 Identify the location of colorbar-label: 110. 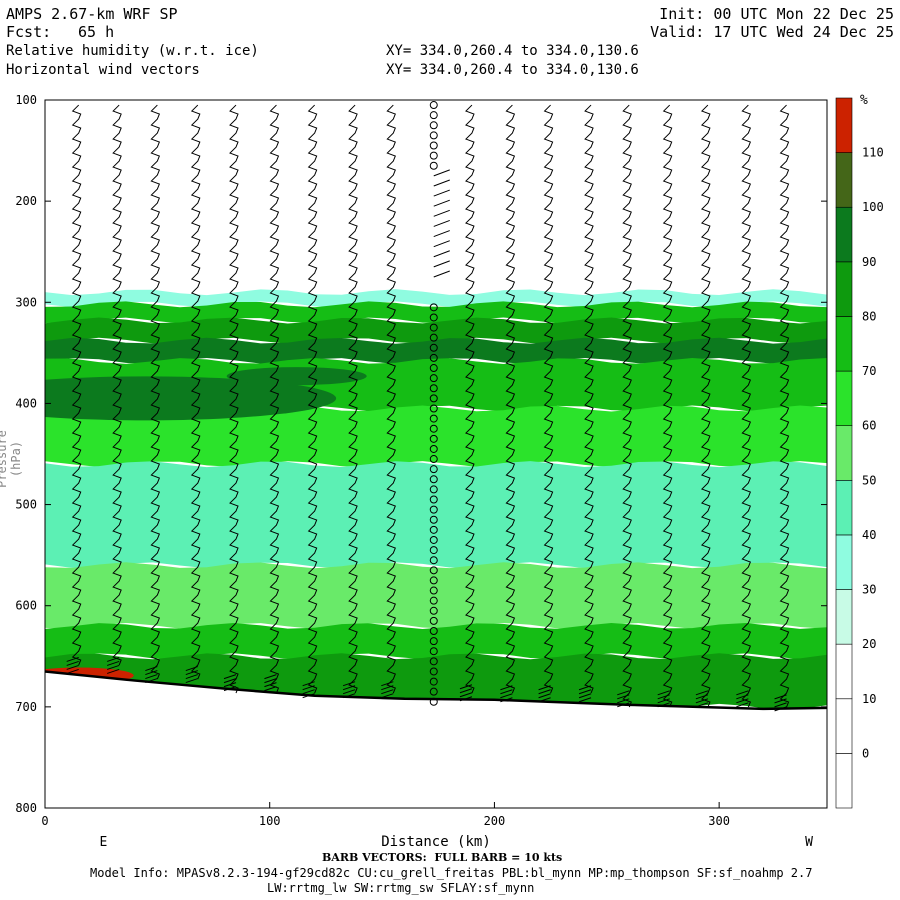
(873, 153).